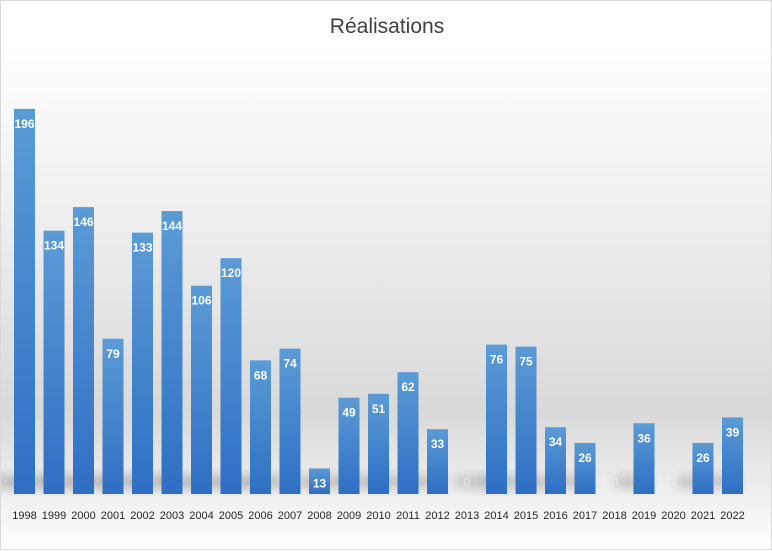 This screenshot has height=551, width=772. What do you see at coordinates (172, 353) in the screenshot?
I see `bar-2003` at bounding box center [172, 353].